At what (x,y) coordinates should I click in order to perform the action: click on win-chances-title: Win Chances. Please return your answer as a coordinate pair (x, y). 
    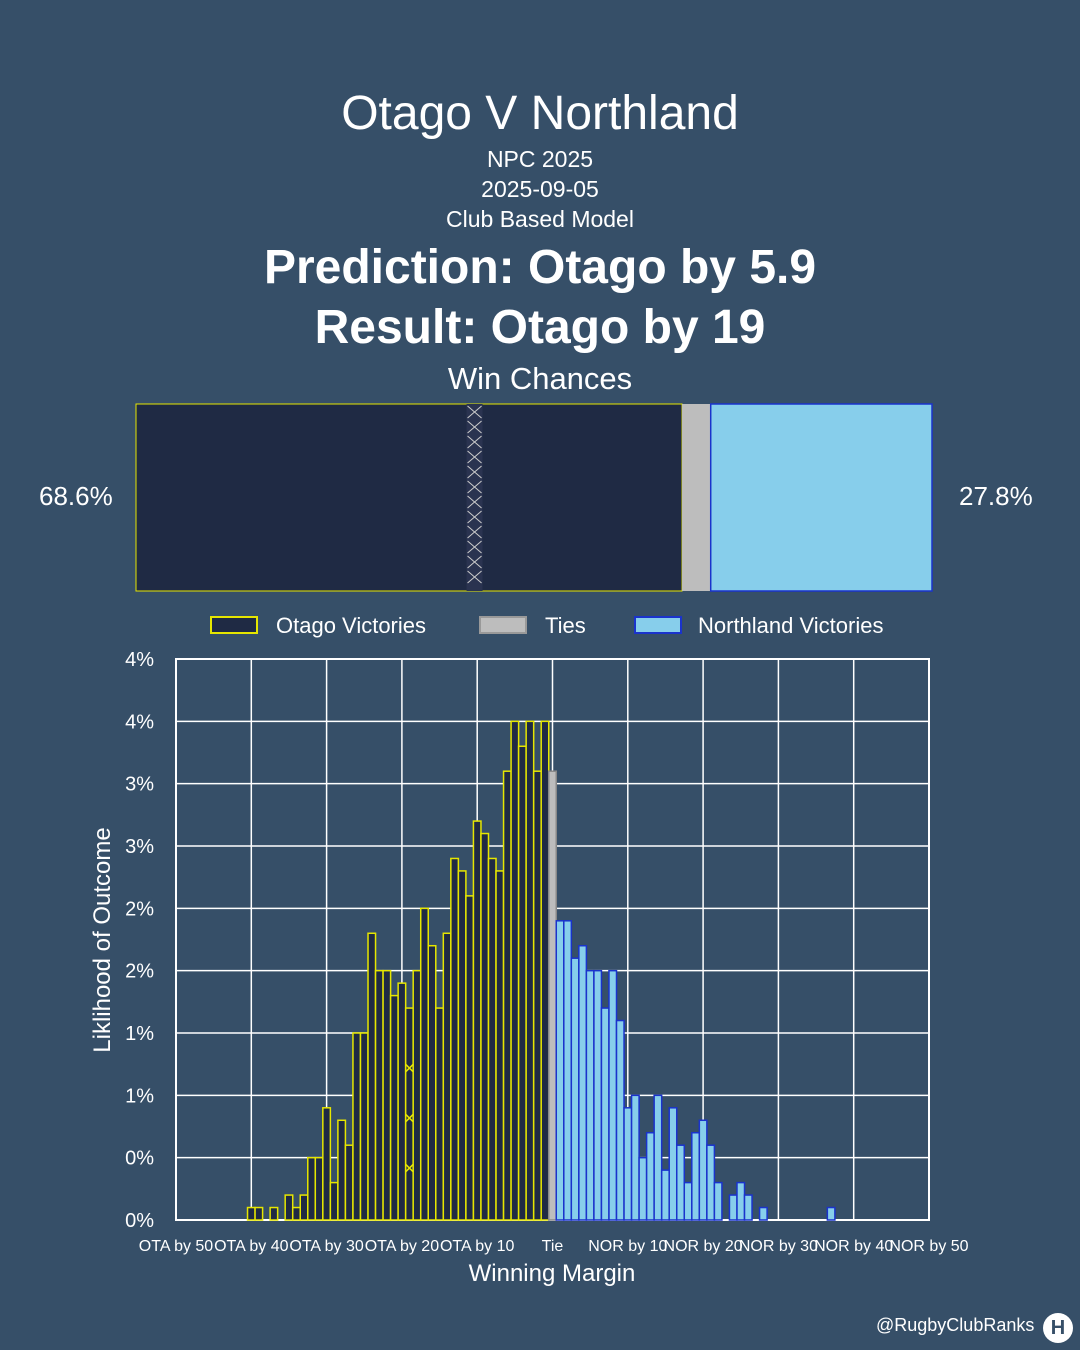
    Looking at the image, I should click on (540, 378).